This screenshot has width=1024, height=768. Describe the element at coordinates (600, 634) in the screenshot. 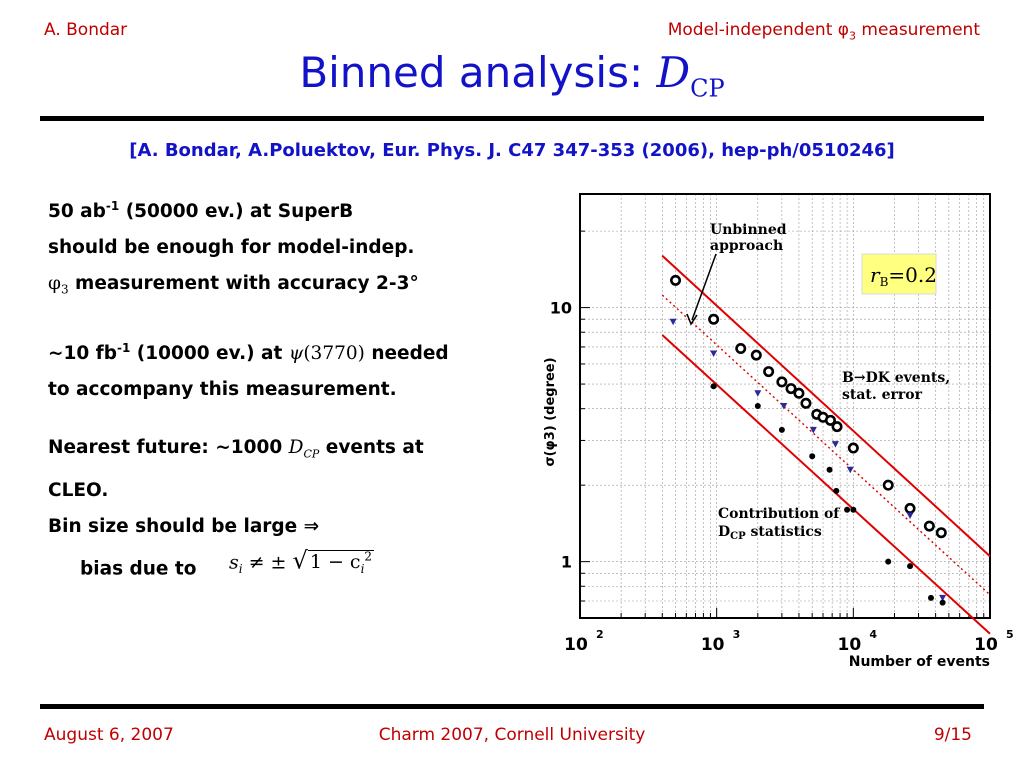

I see `x-tick-exponent: 2` at that location.